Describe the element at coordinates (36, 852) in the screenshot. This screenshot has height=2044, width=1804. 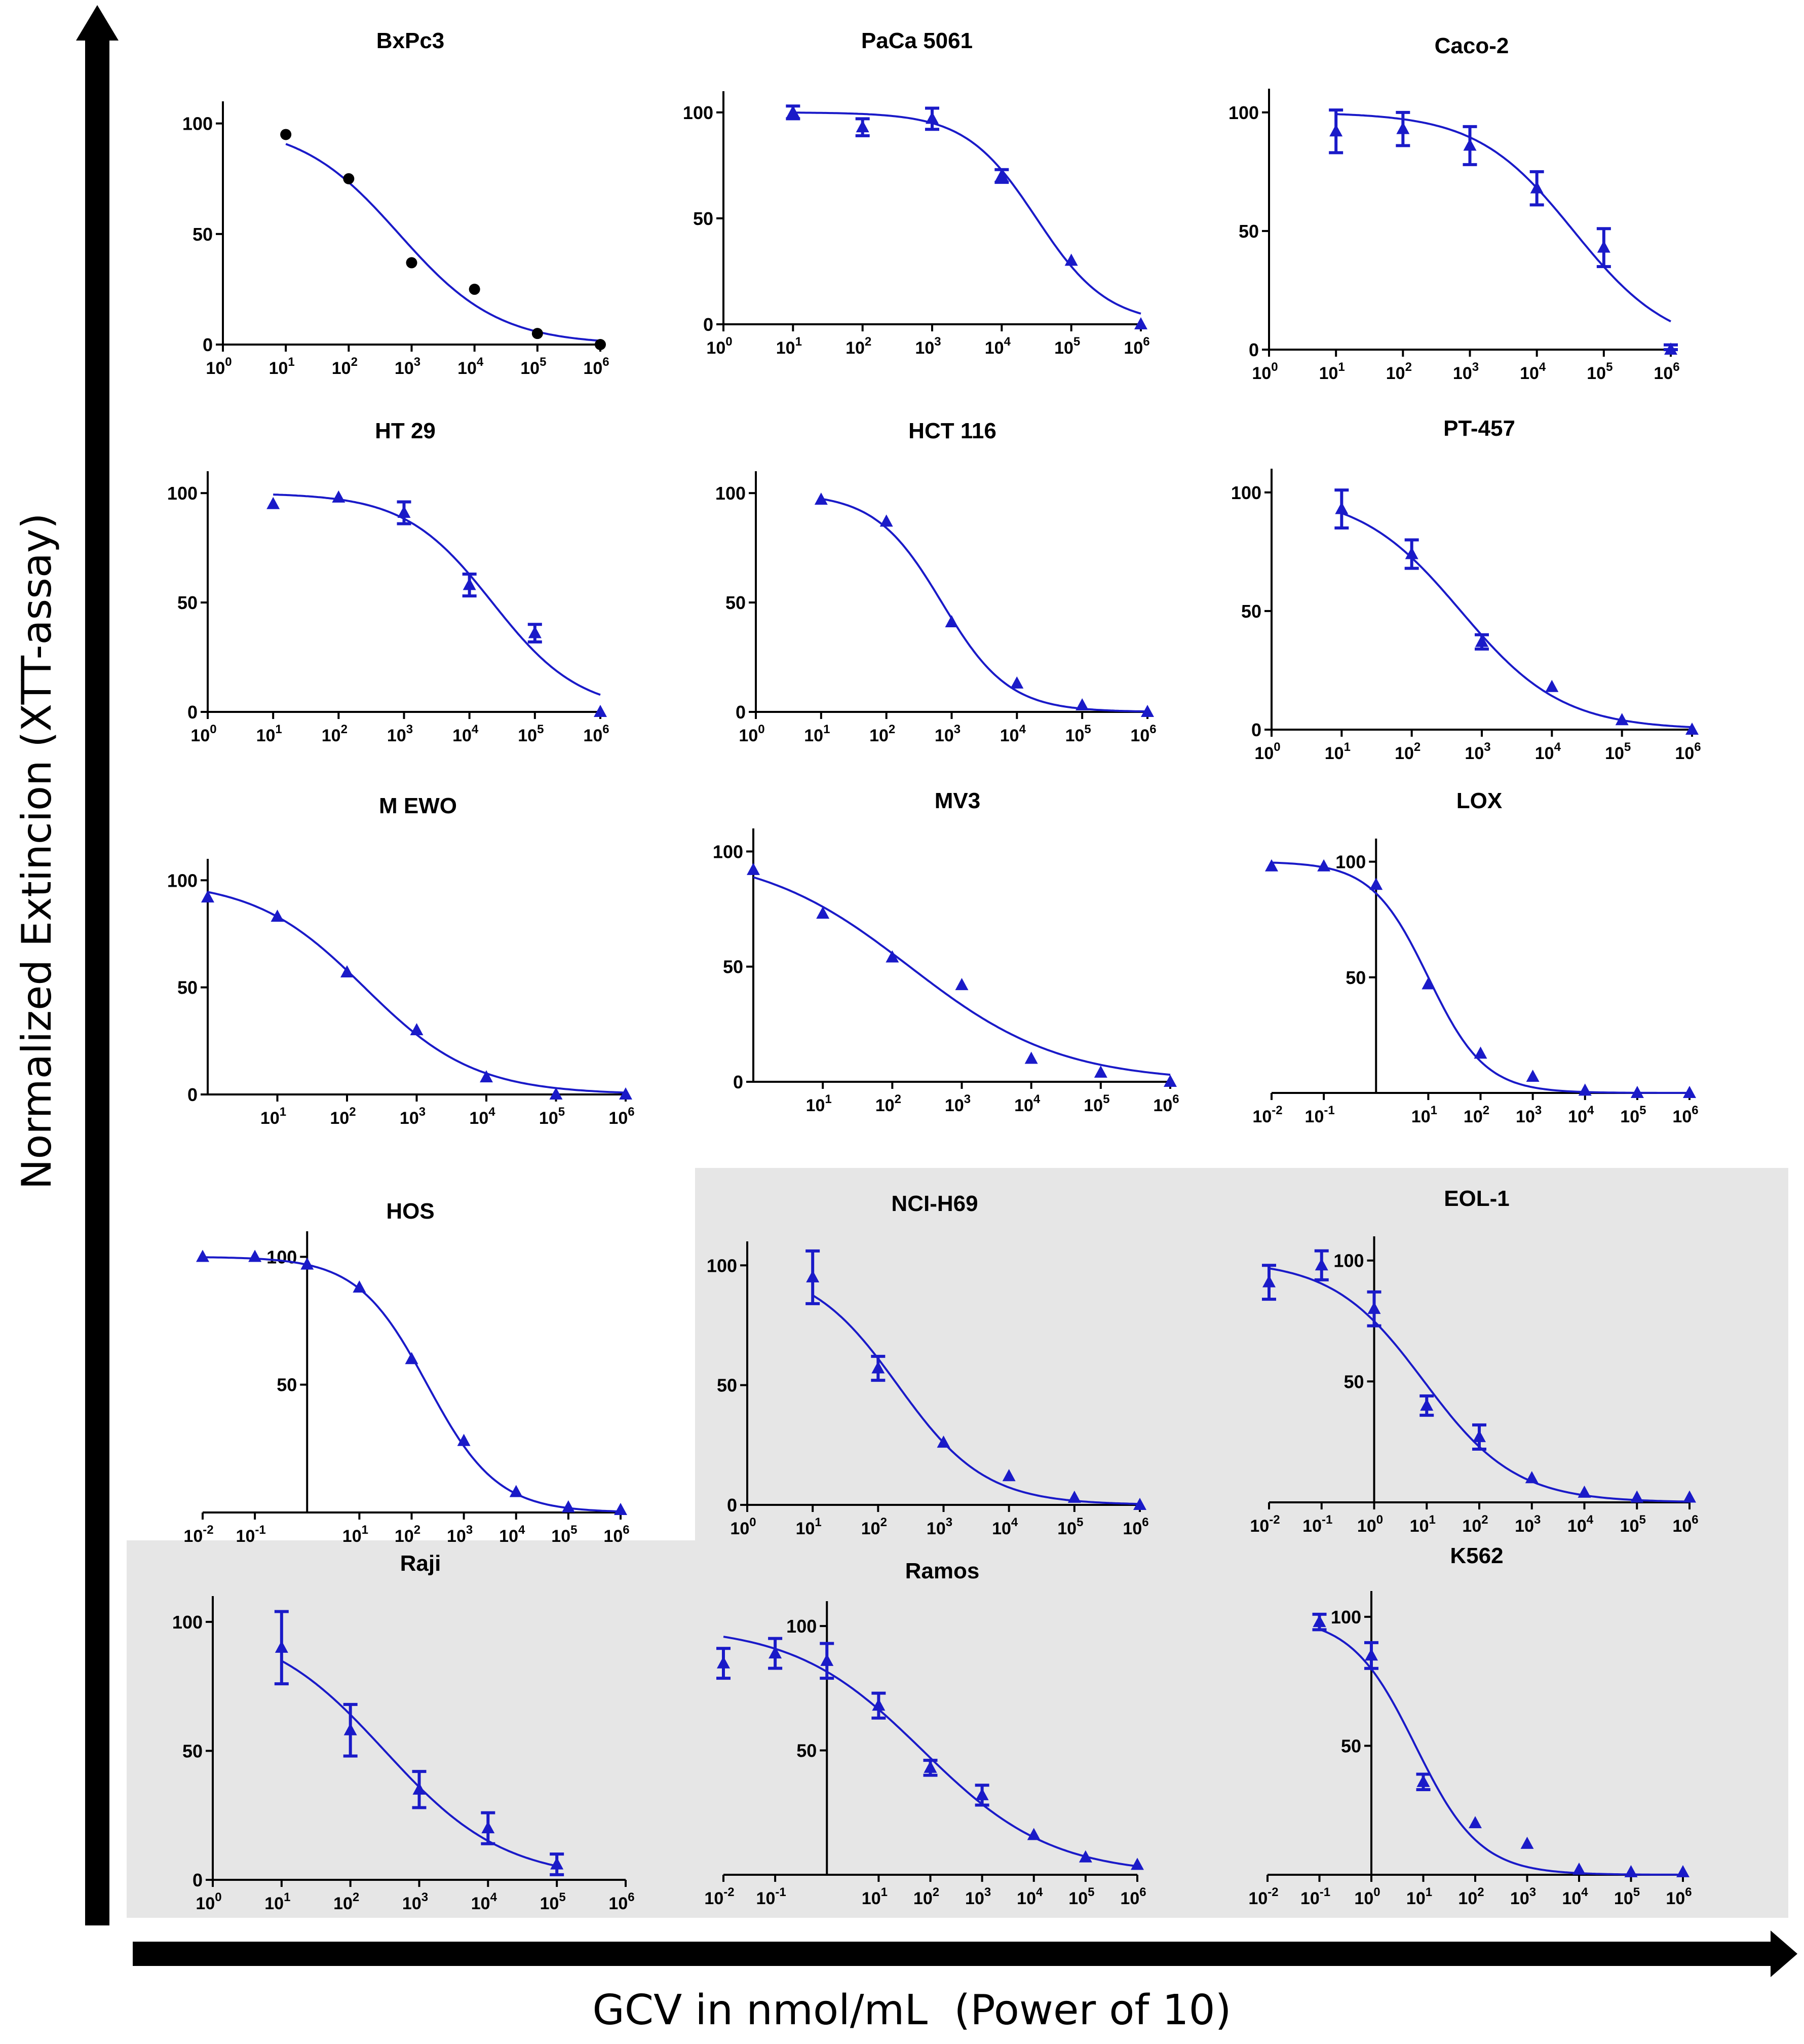
I see `y-axis-title: Normalized Extincion (XTT-assay)` at that location.